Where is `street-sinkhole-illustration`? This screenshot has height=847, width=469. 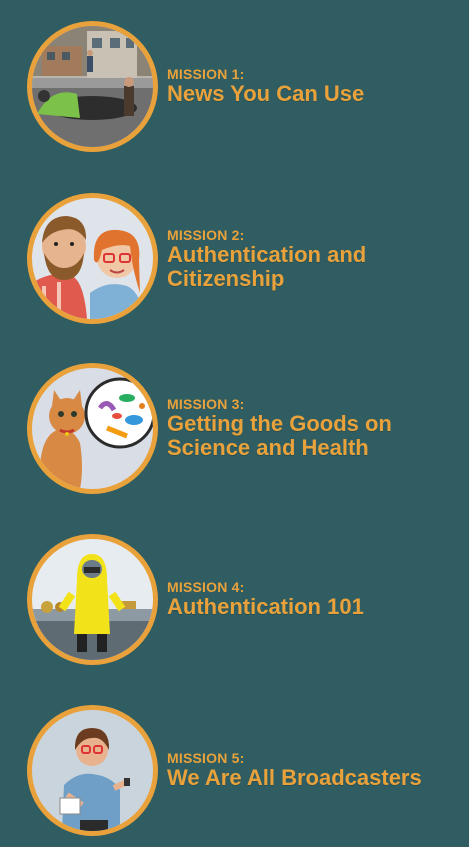 street-sinkhole-illustration is located at coordinates (92, 86).